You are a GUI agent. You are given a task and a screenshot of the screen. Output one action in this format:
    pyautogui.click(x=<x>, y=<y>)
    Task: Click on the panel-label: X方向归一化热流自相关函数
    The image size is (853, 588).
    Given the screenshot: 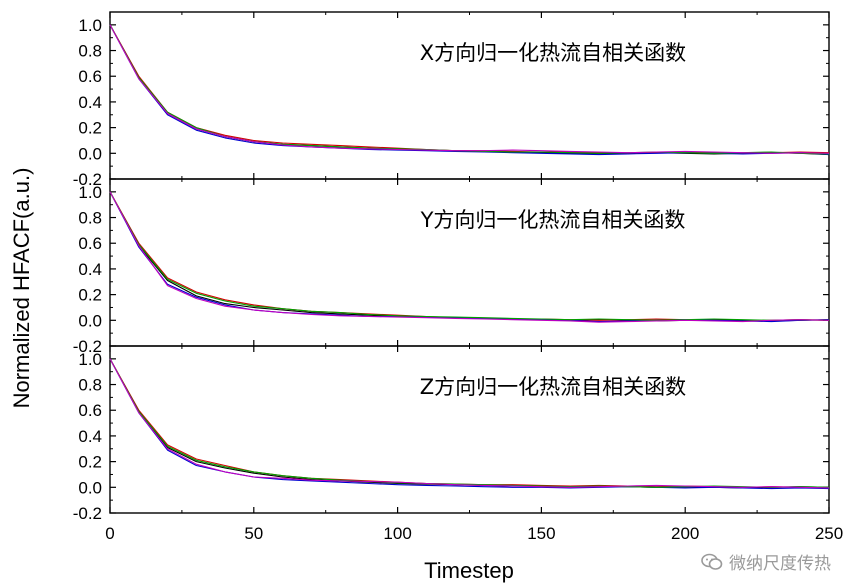 What is the action you would take?
    pyautogui.click(x=553, y=53)
    